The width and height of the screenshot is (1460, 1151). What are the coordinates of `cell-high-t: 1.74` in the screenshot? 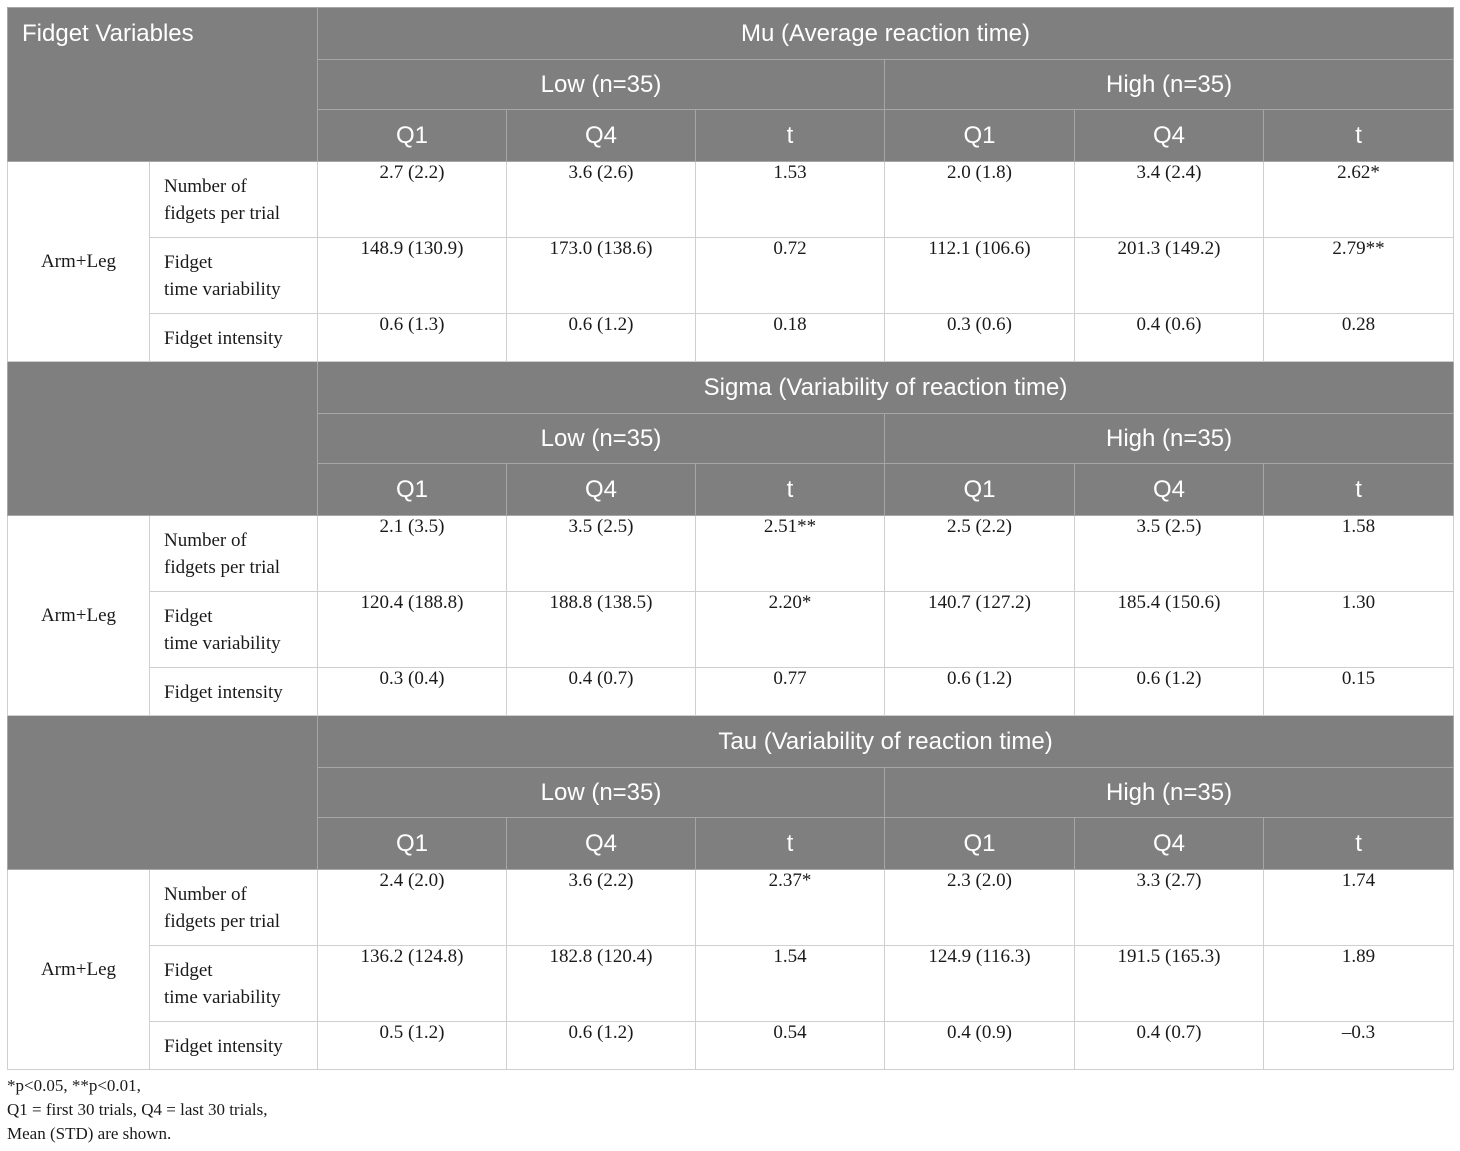 It's located at (1358, 907).